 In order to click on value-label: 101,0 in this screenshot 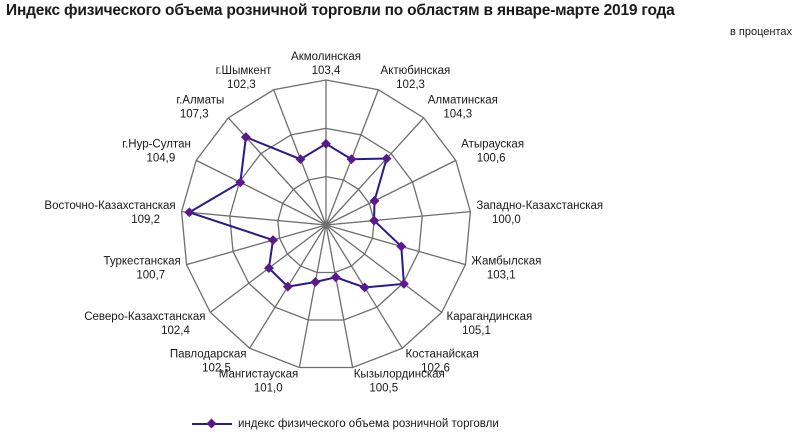, I will do `click(268, 388)`.